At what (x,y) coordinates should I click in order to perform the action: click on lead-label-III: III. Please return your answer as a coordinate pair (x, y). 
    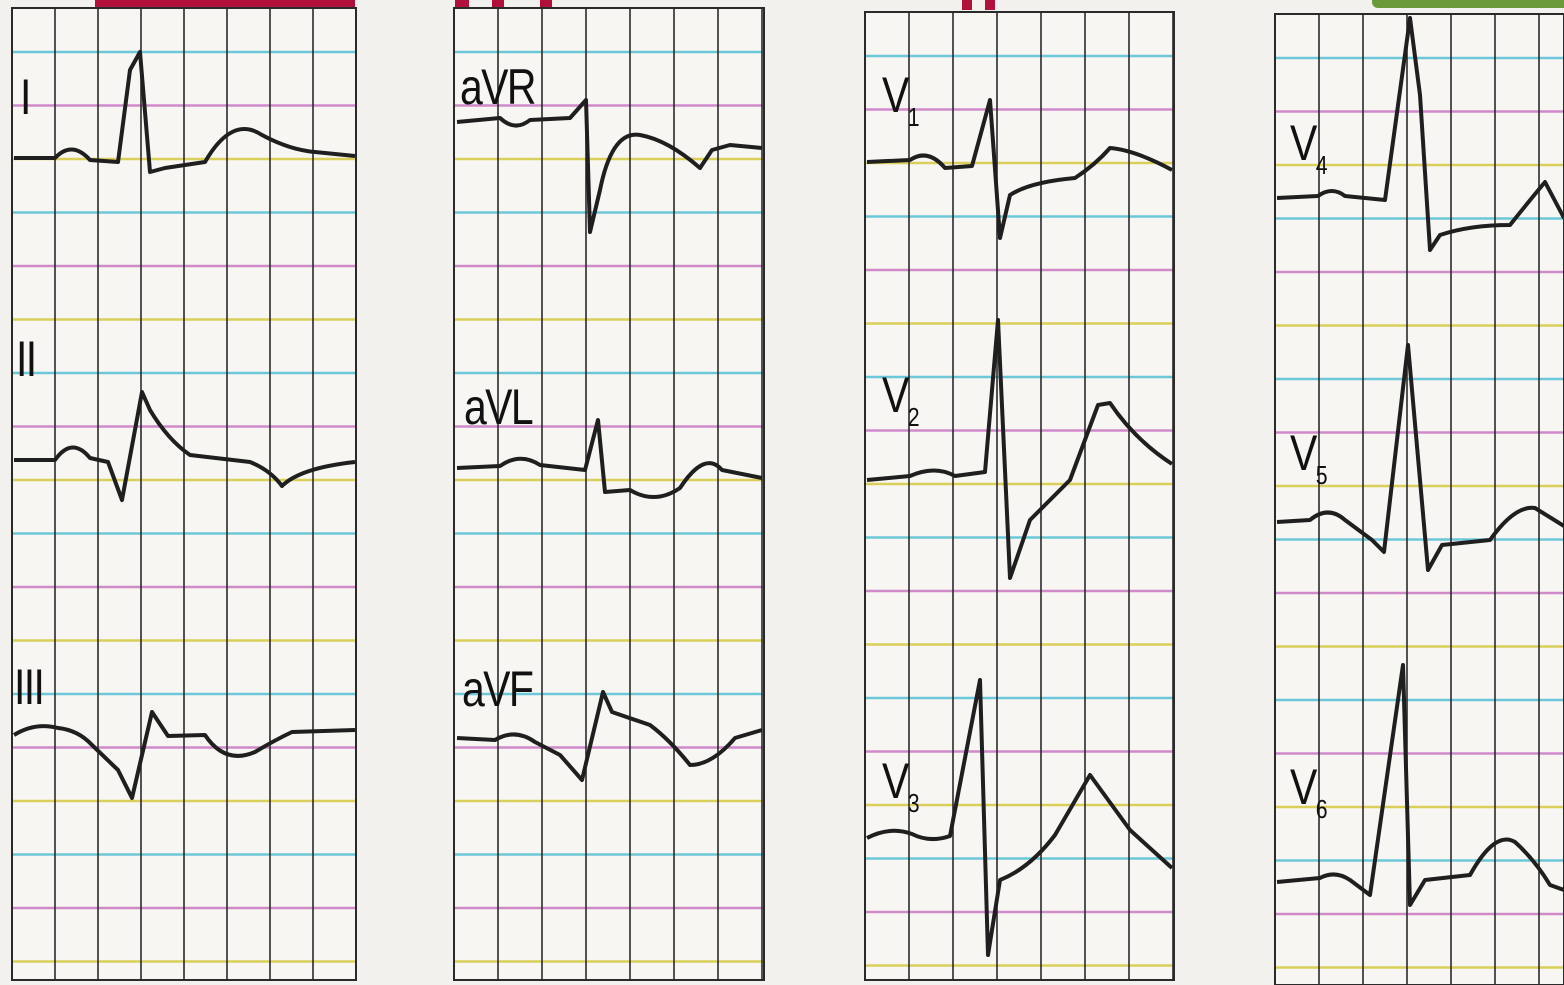
    Looking at the image, I should click on (29, 687).